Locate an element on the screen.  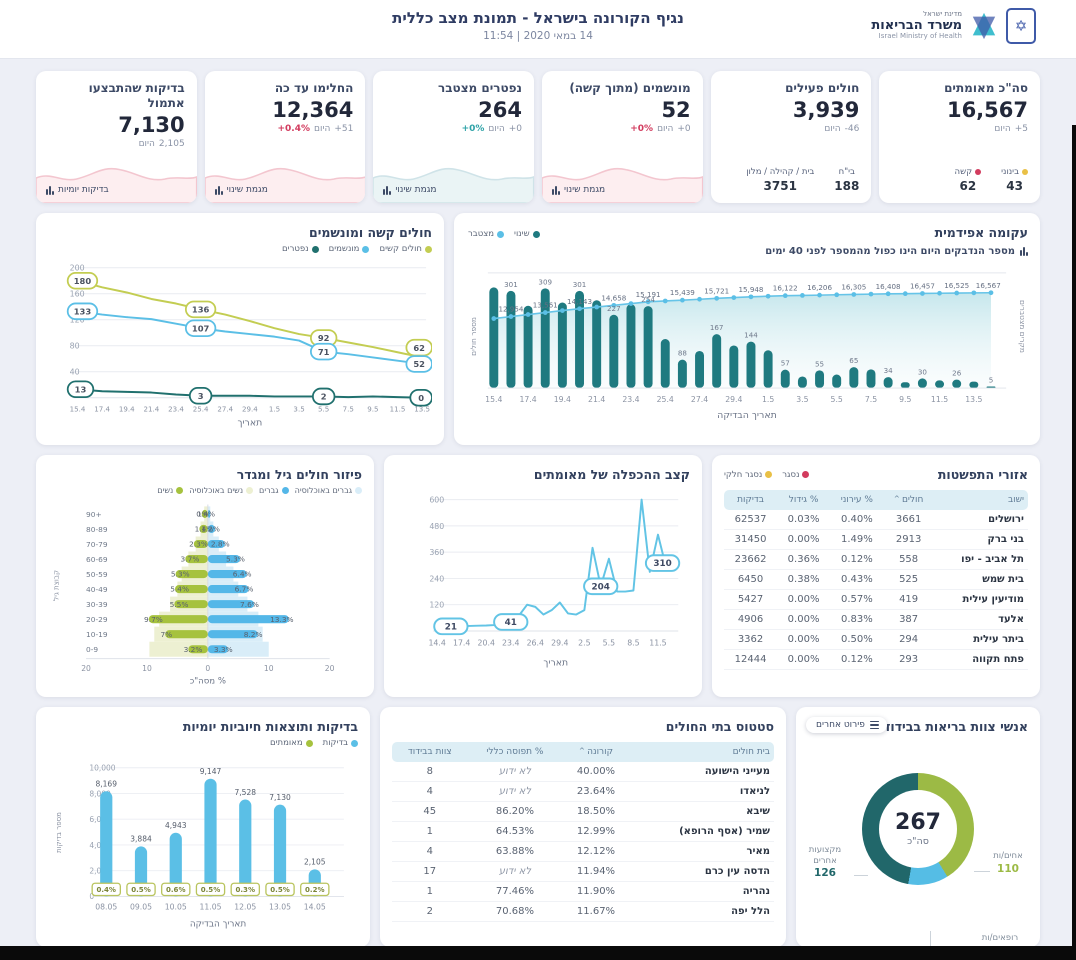
svg-text: 5.5 is located at coordinates (609, 643).